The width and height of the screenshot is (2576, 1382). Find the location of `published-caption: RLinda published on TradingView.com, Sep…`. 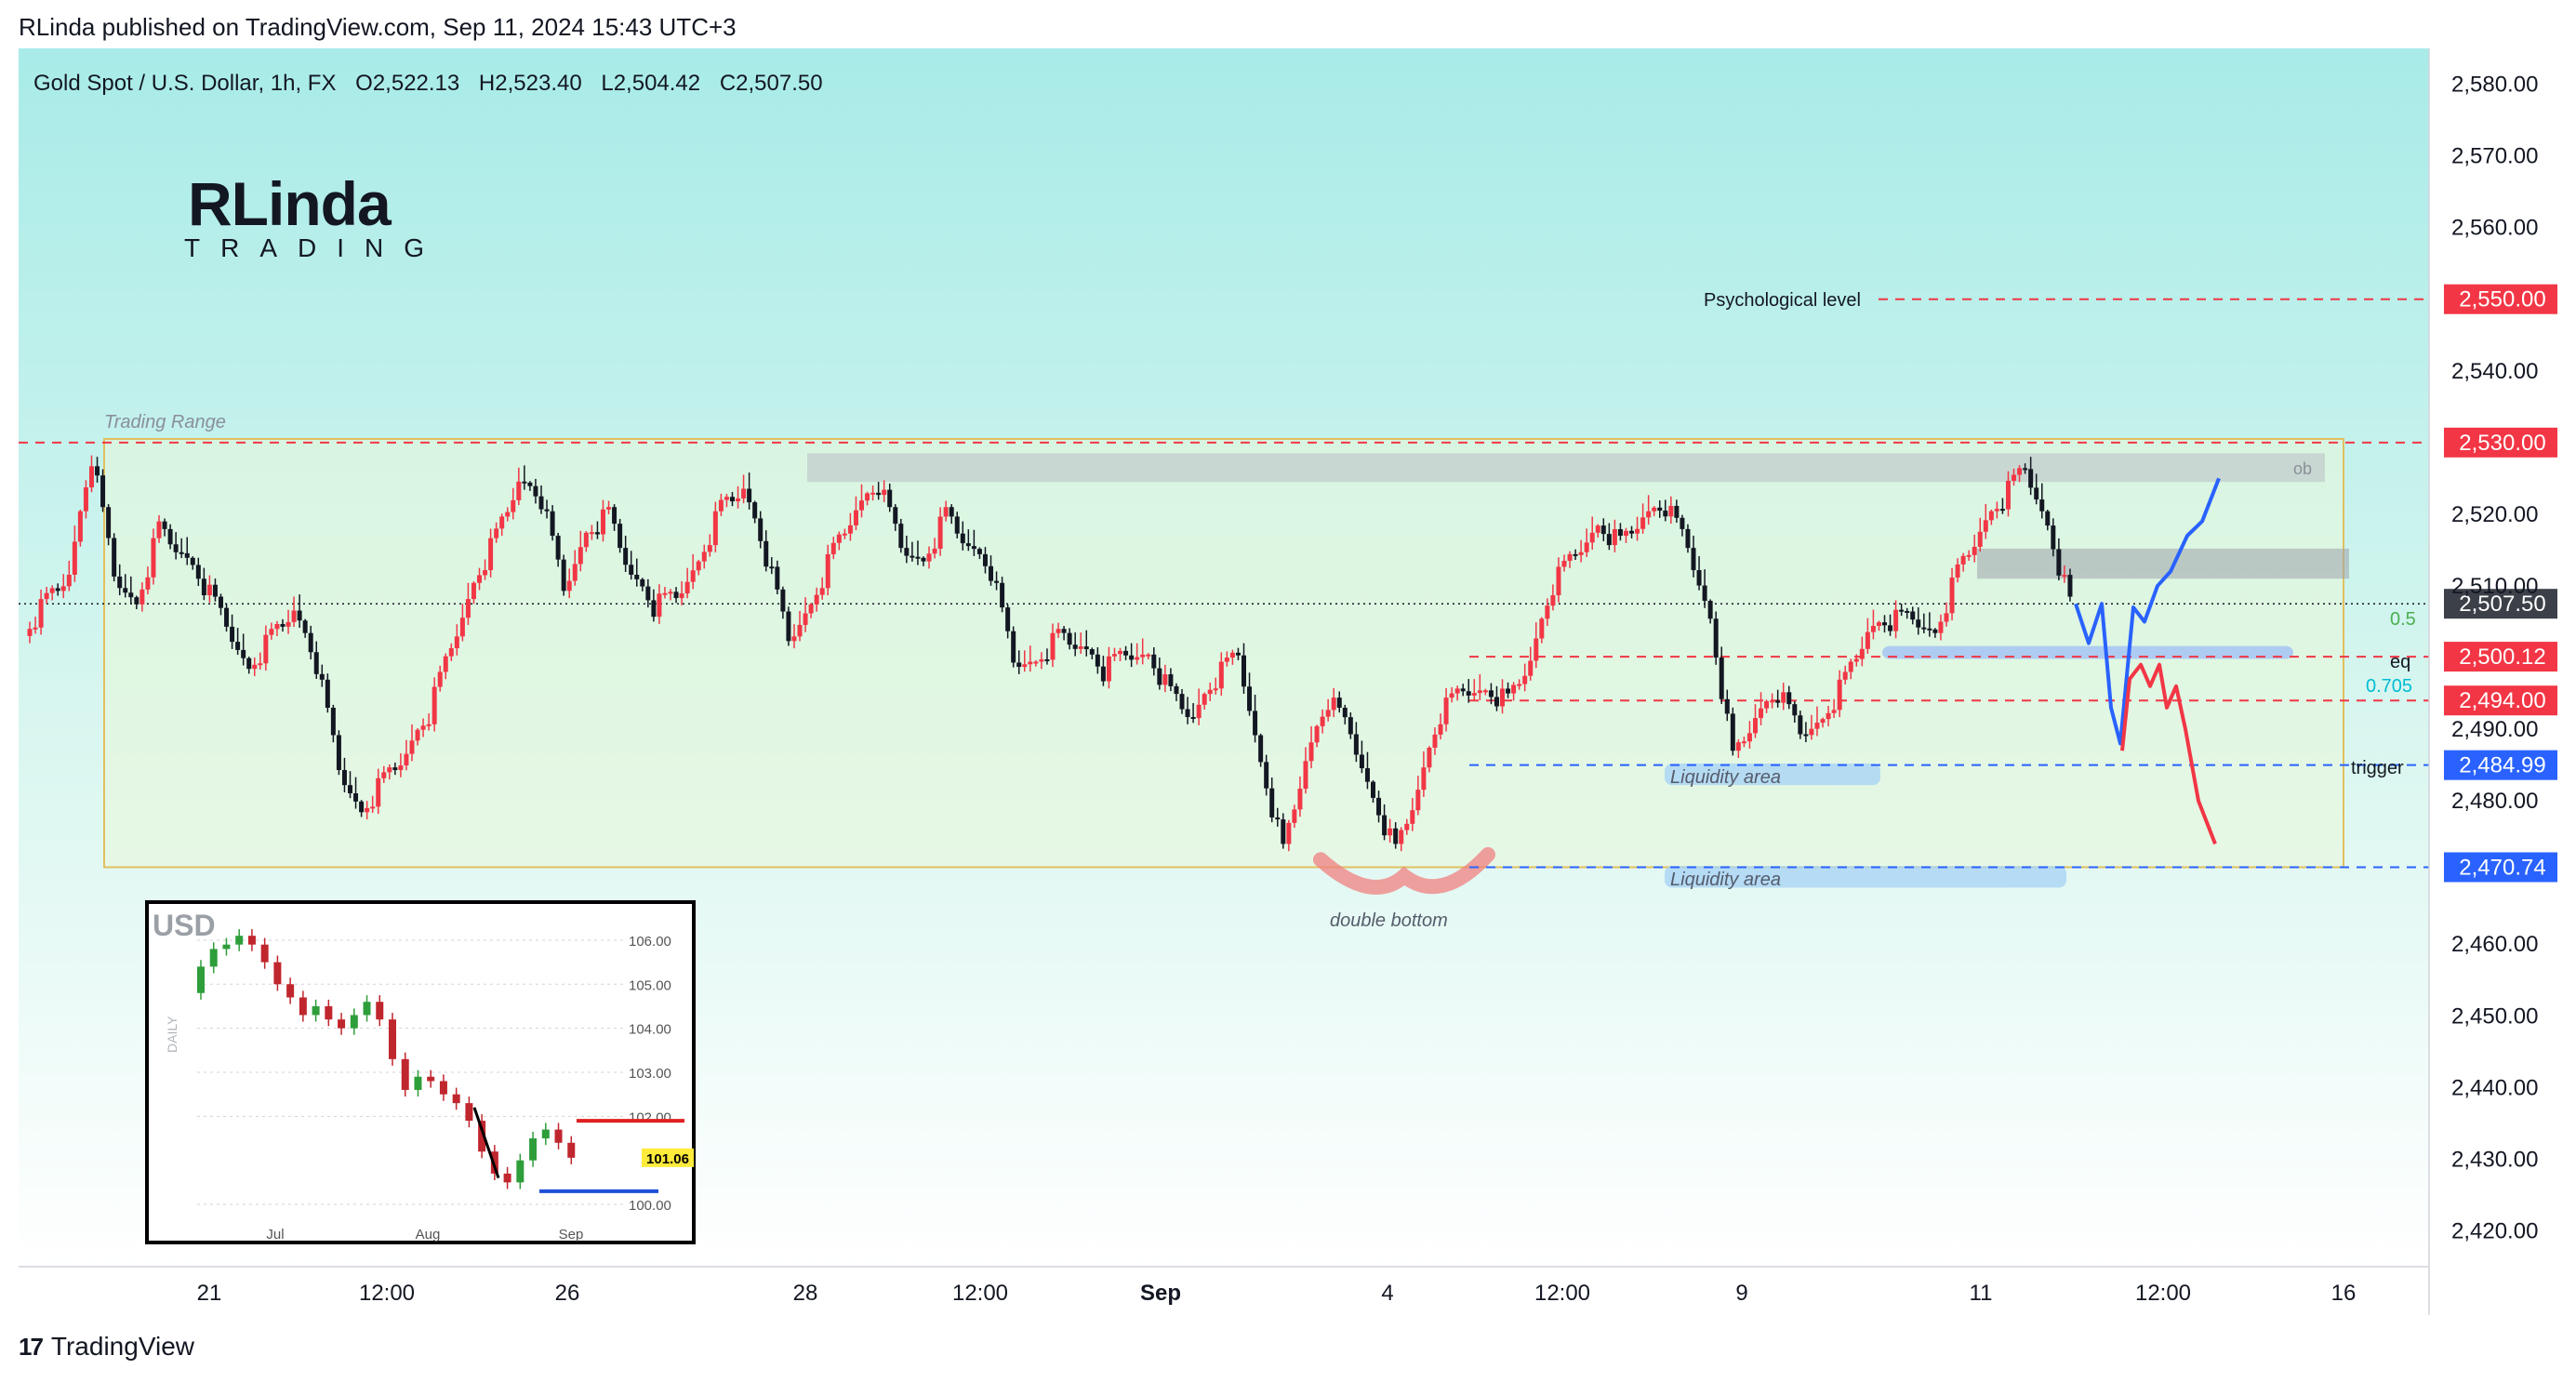

published-caption: RLinda published on TradingView.com, Sep… is located at coordinates (378, 27).